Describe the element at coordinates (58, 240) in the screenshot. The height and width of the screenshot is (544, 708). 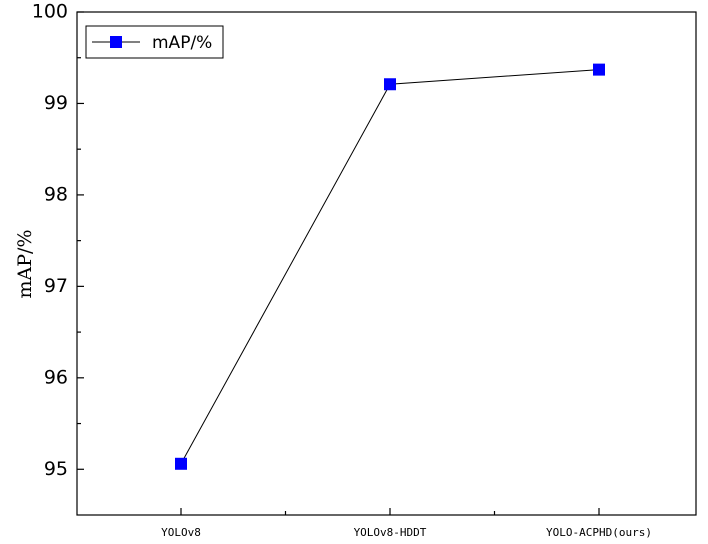
I see `y-axis-ticks: 95 96 97 98 99 100` at that location.